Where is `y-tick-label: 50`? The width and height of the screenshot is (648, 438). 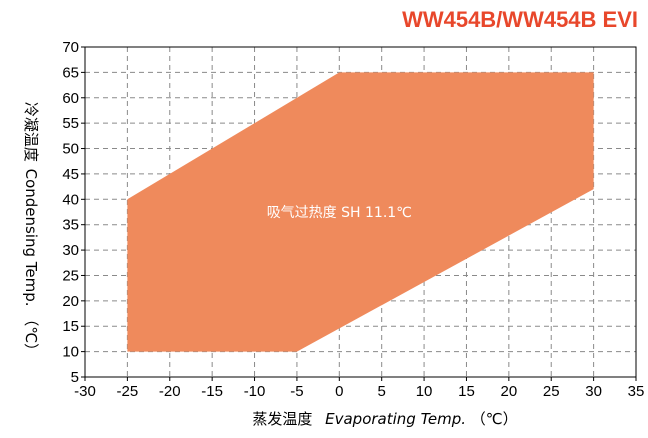 y-tick-label: 50 is located at coordinates (70, 149).